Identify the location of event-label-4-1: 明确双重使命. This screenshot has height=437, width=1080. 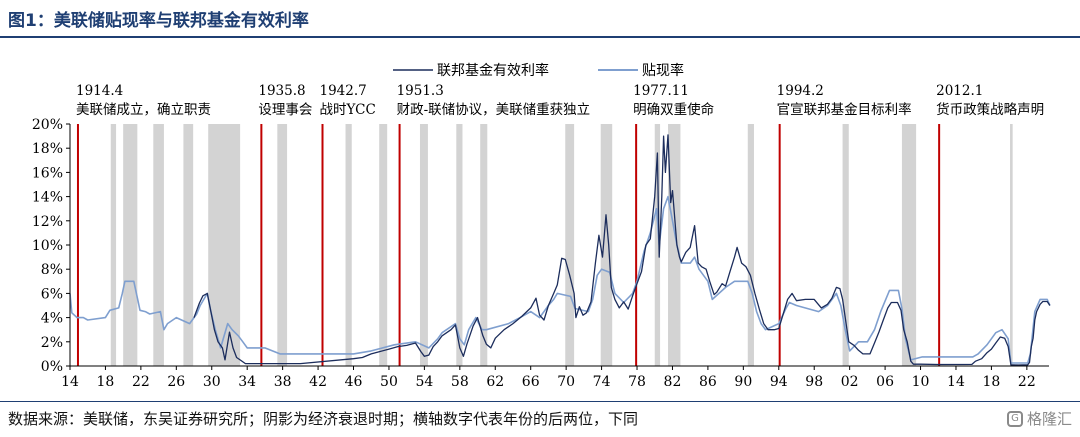
(673, 109).